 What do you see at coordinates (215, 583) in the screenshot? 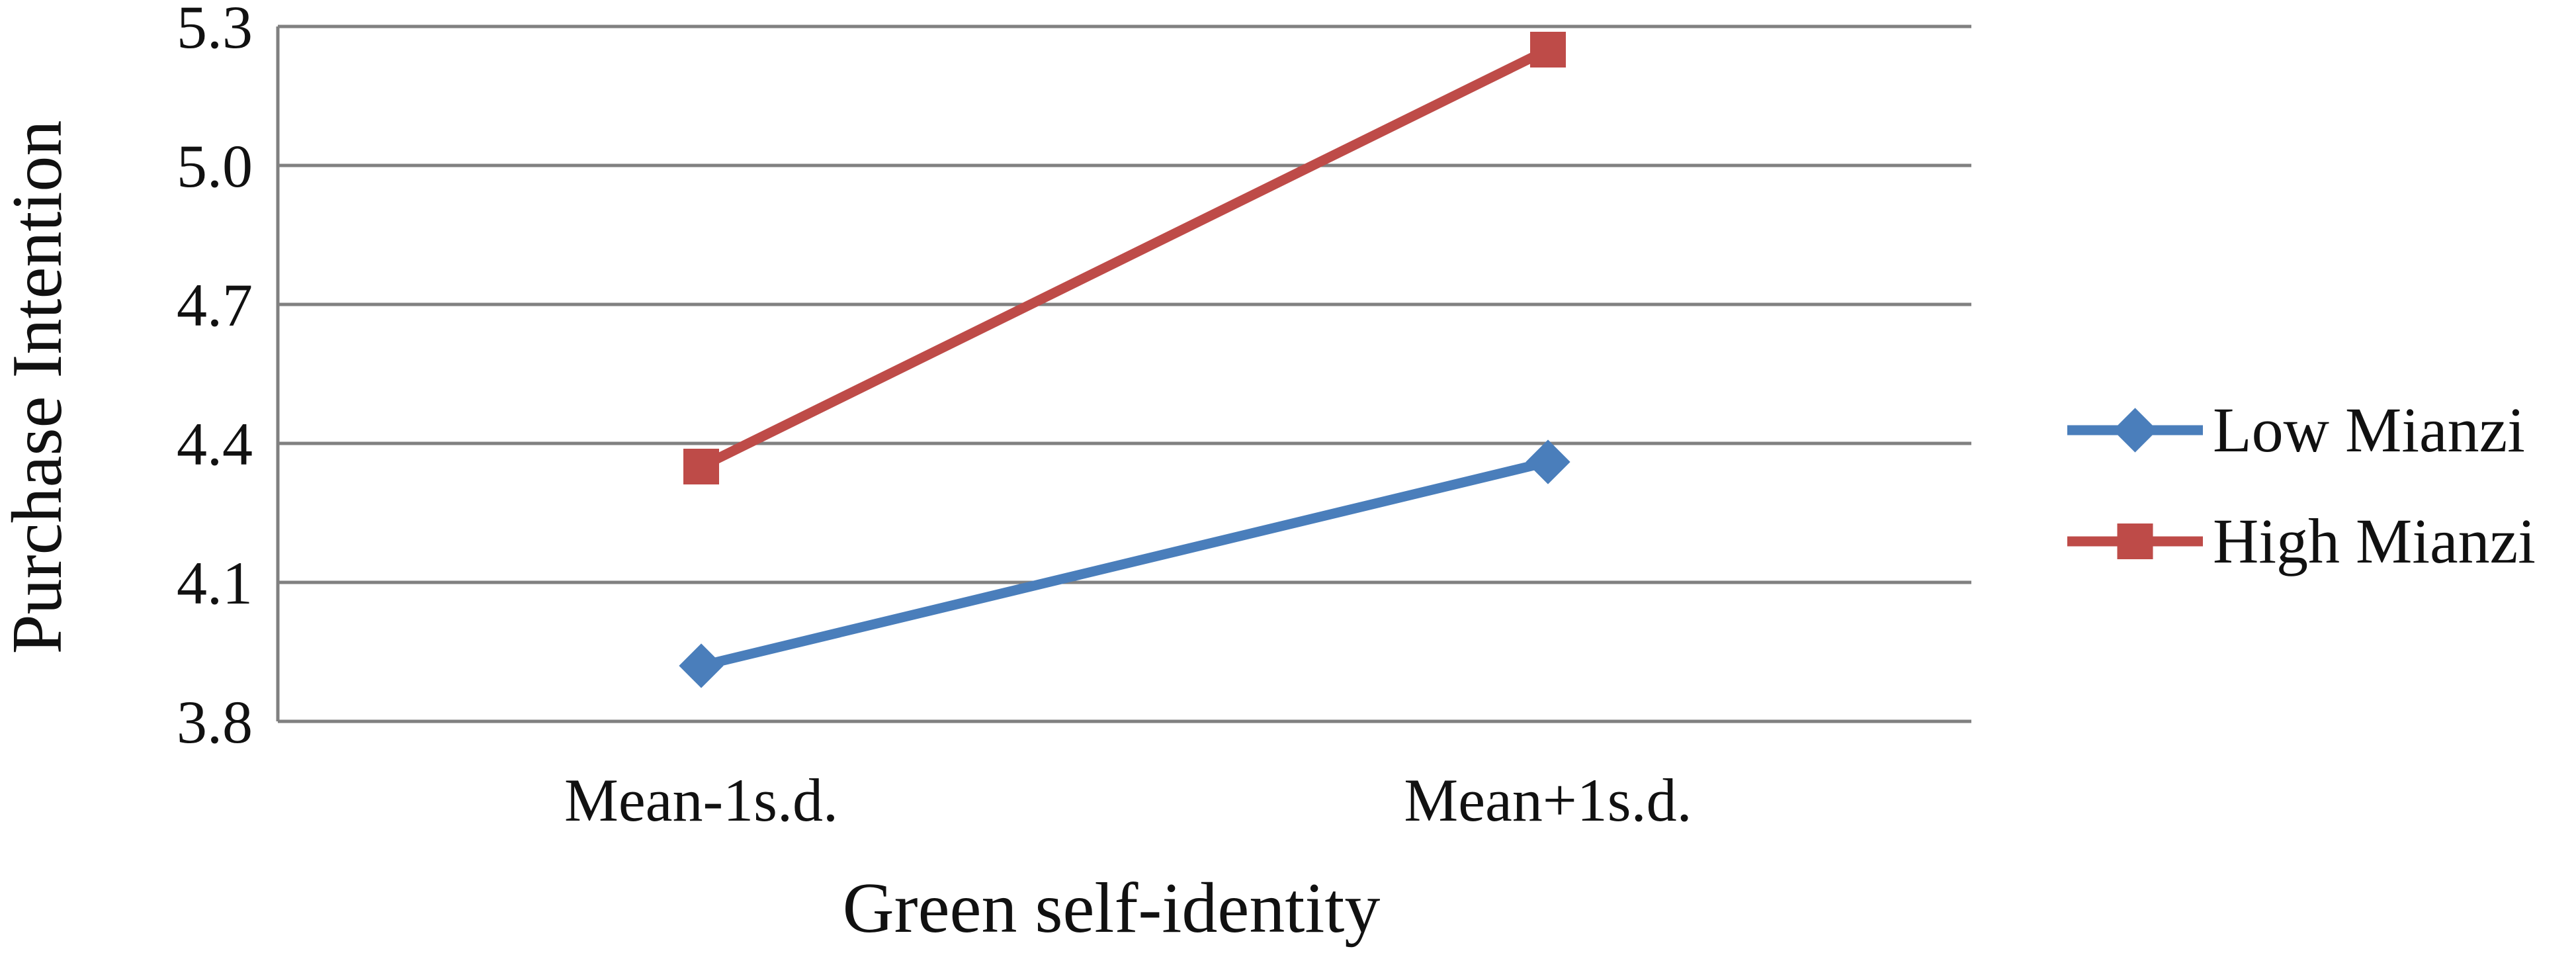
I see `y-tick-label: 4.1` at bounding box center [215, 583].